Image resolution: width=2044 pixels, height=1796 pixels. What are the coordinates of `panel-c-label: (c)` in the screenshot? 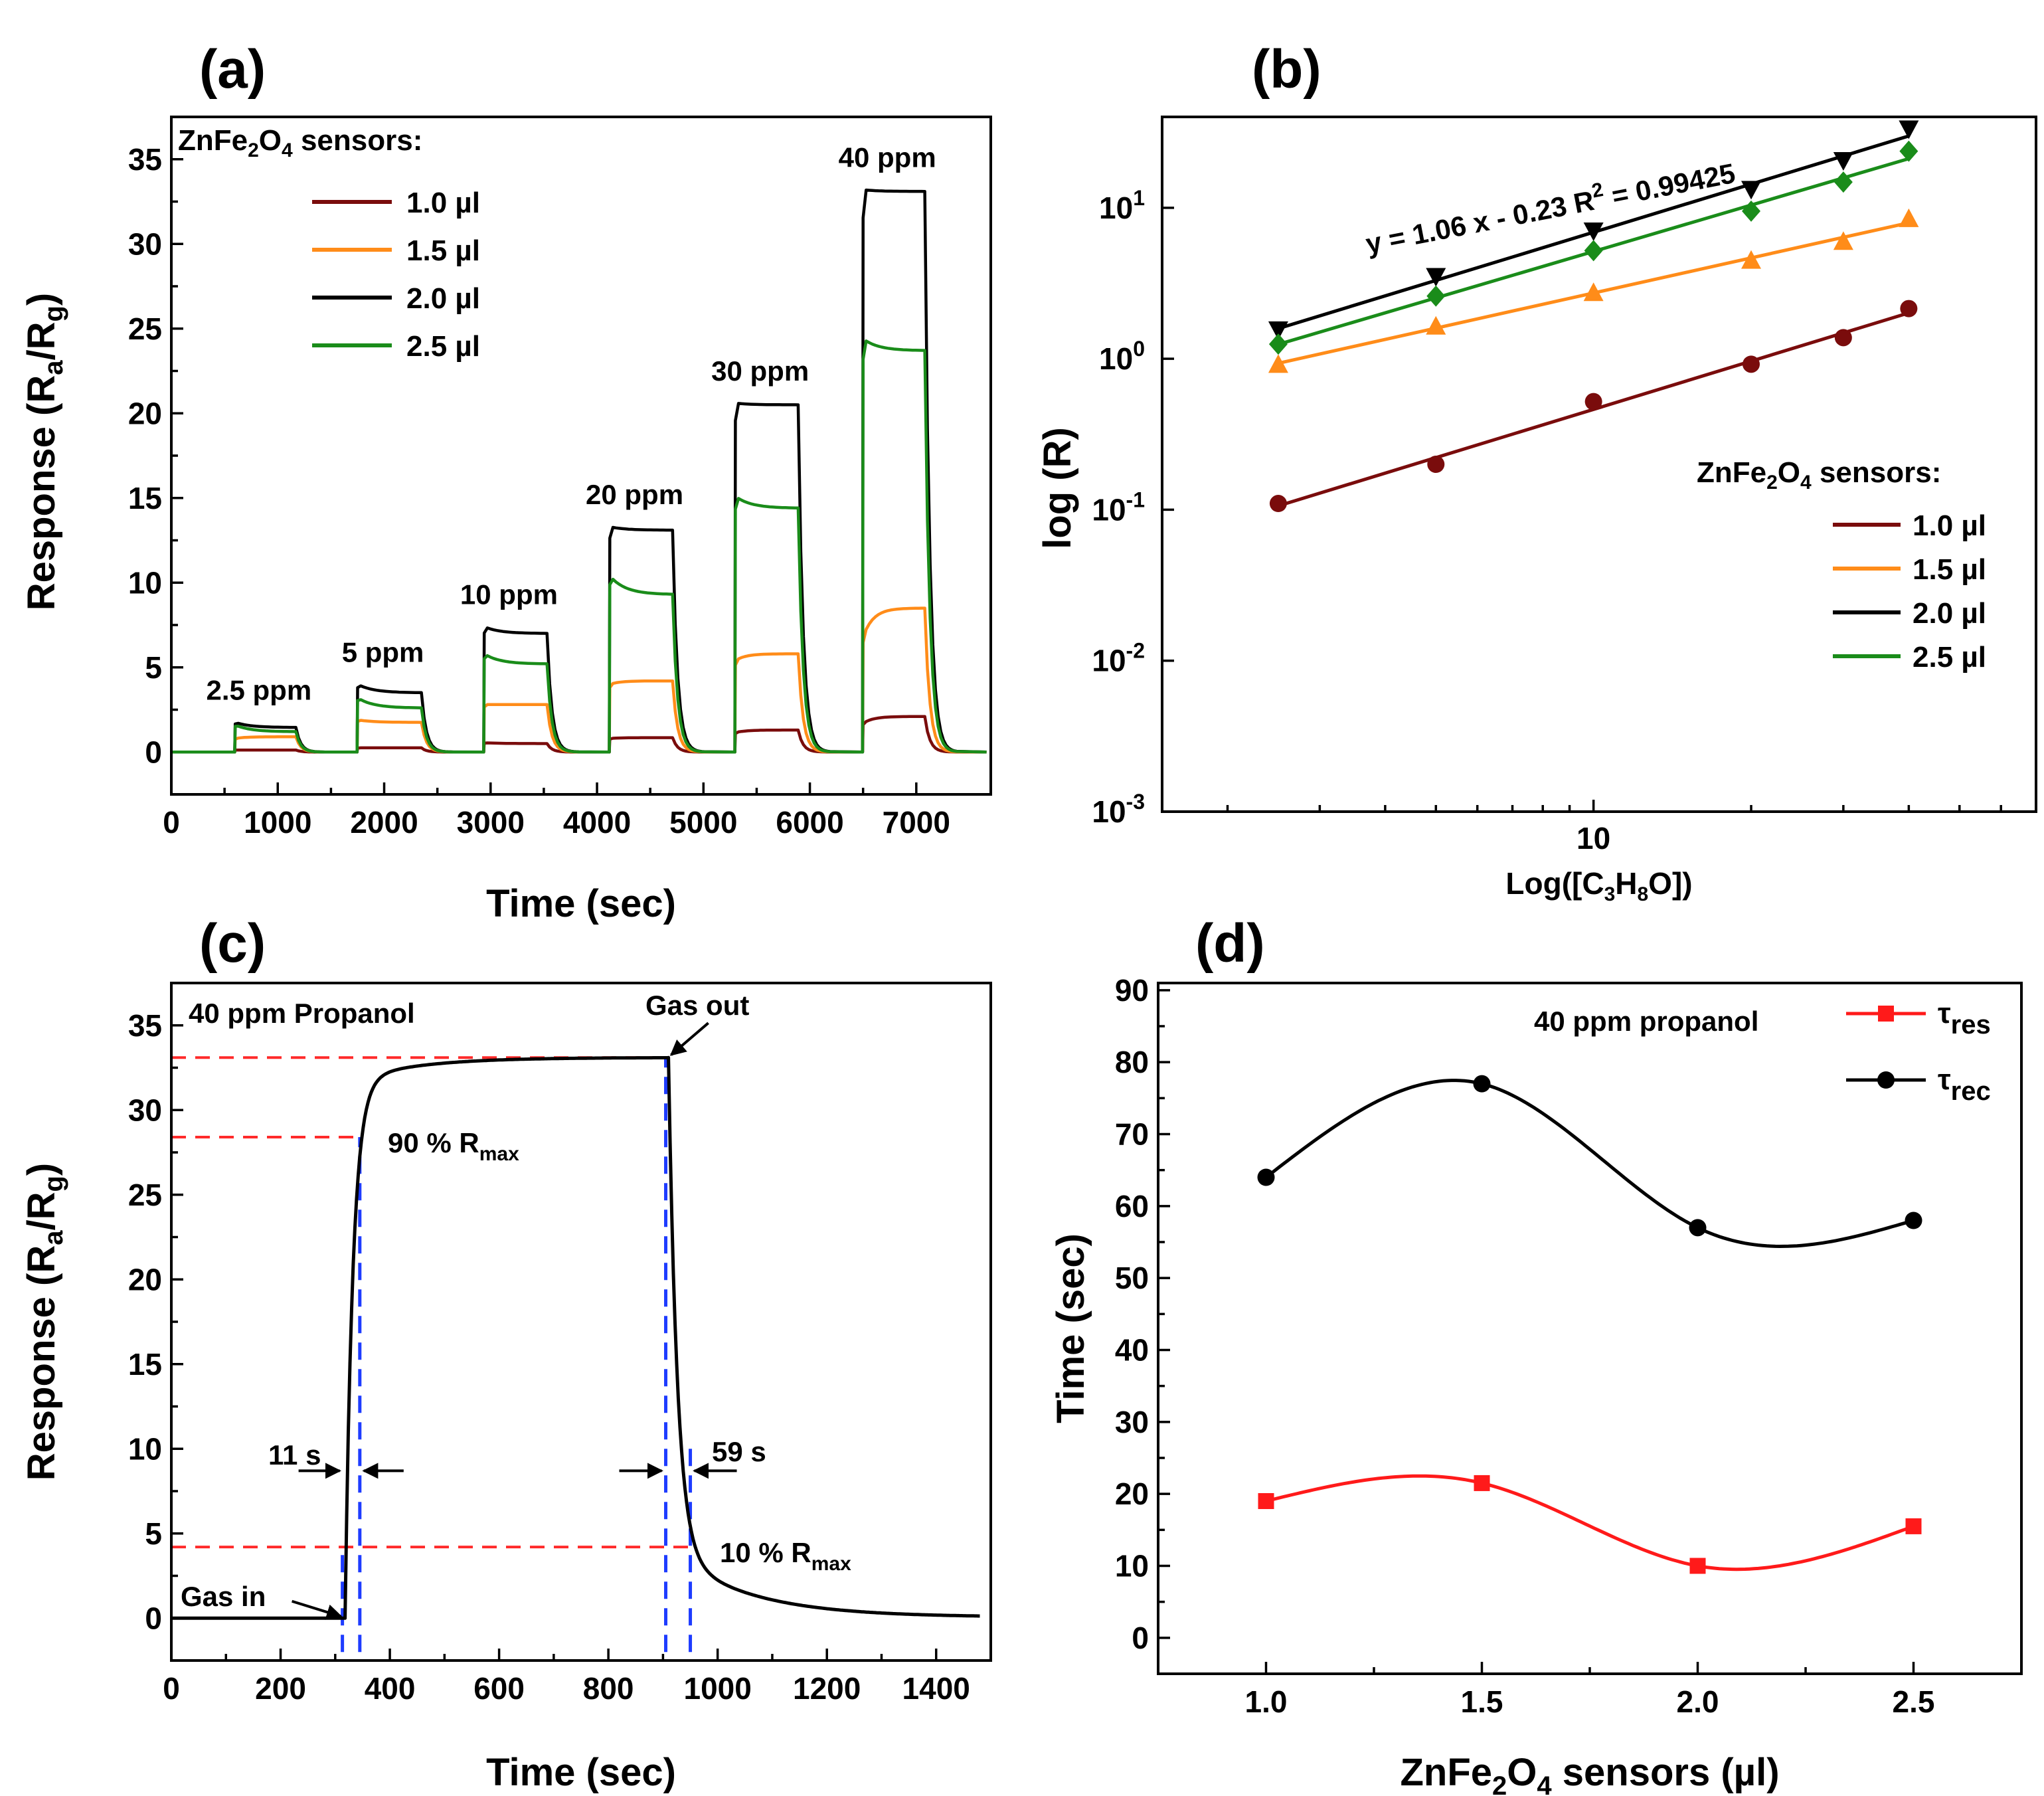 It's located at (232, 943).